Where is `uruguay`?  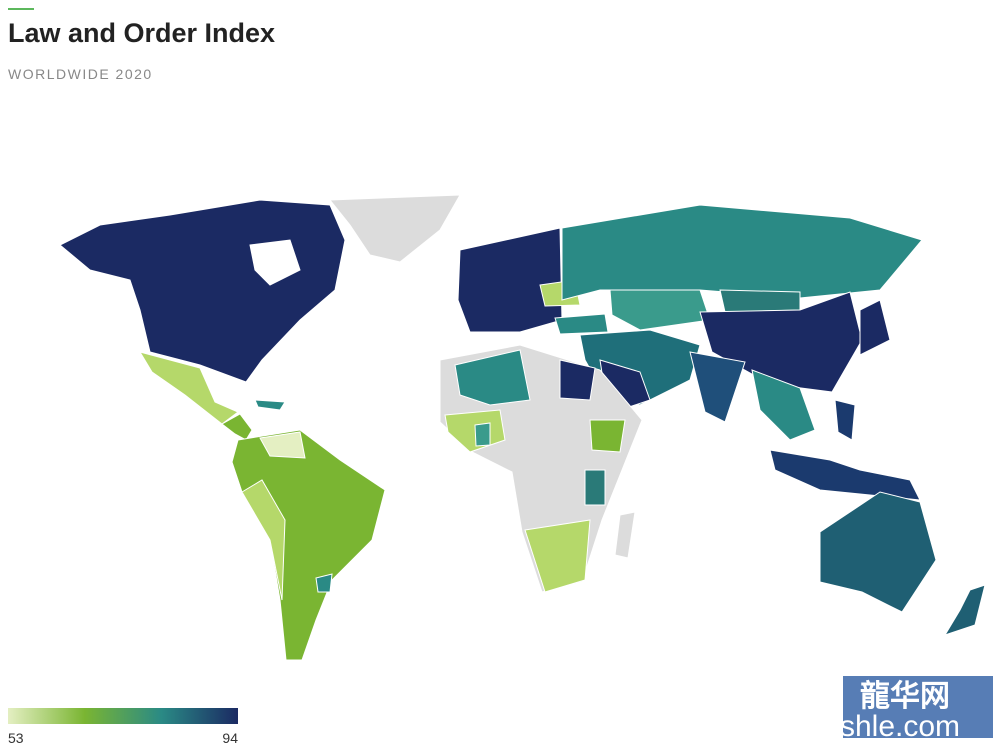
uruguay is located at coordinates (324, 583).